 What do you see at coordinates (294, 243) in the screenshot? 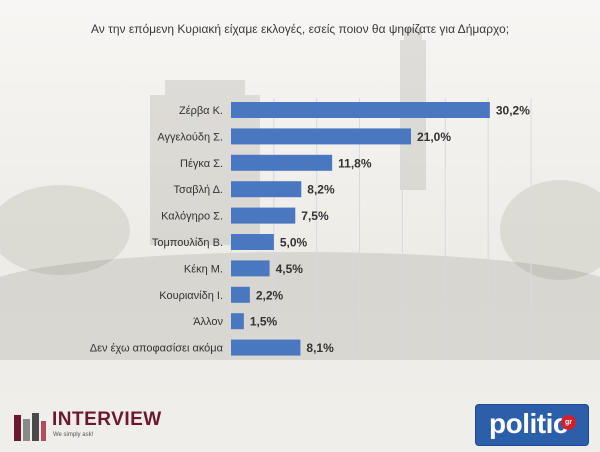
I see `value-label: 5,0%` at bounding box center [294, 243].